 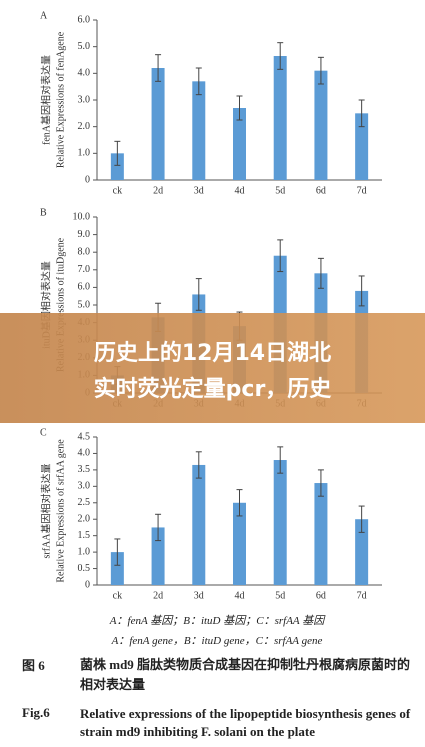 What do you see at coordinates (84, 568) in the screenshot?
I see `y-tick-label: 0.5` at bounding box center [84, 568].